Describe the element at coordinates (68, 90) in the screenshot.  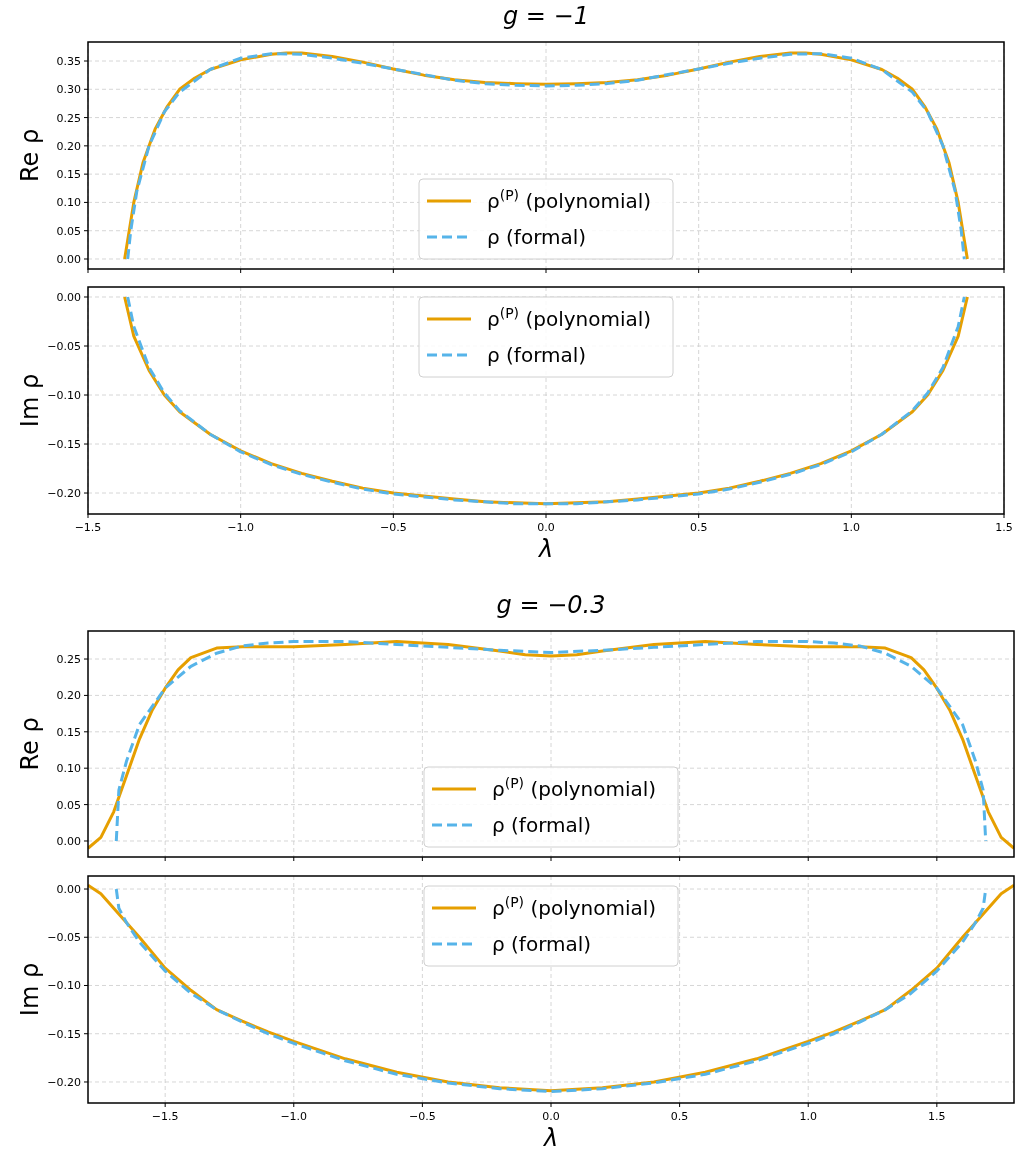
I see `y-tick-label: 0.30` at that location.